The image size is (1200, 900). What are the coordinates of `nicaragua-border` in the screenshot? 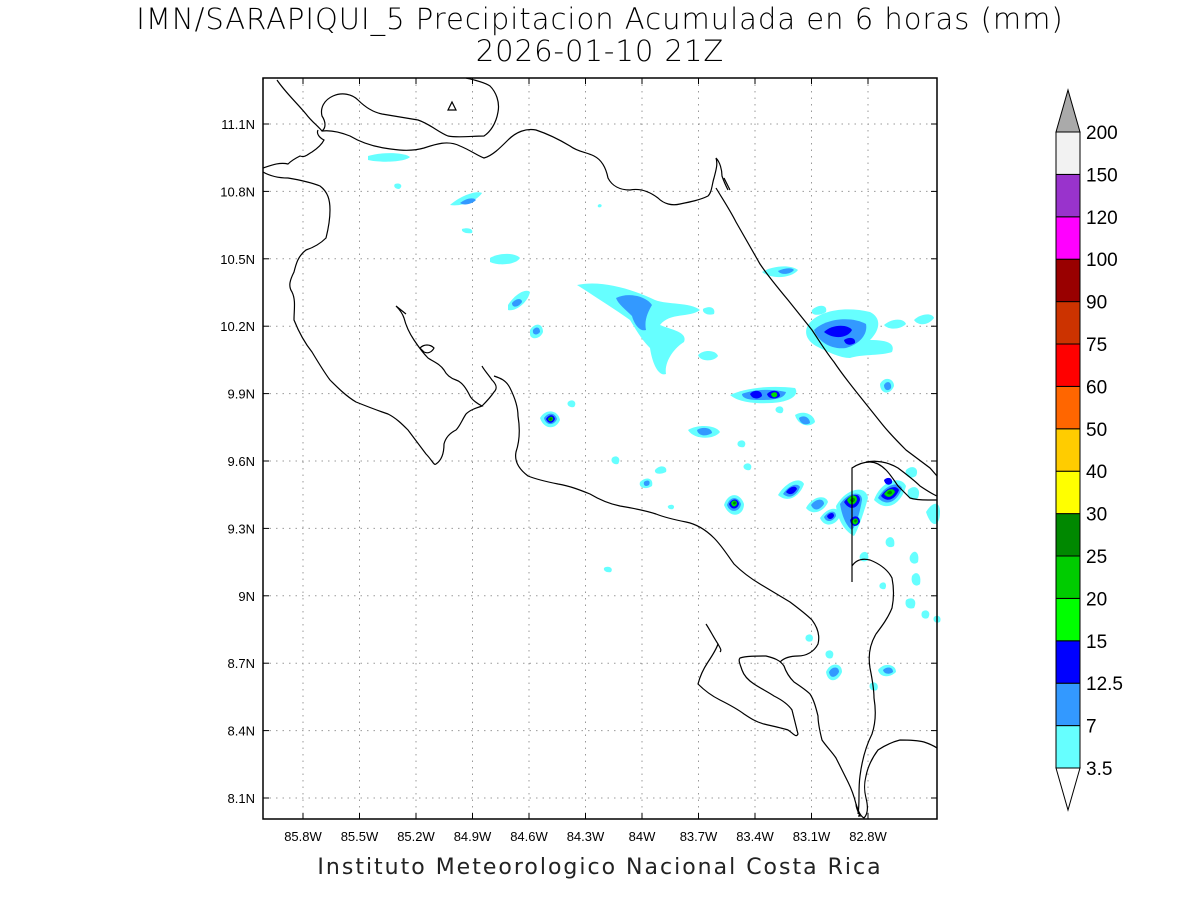 It's located at (526, 167).